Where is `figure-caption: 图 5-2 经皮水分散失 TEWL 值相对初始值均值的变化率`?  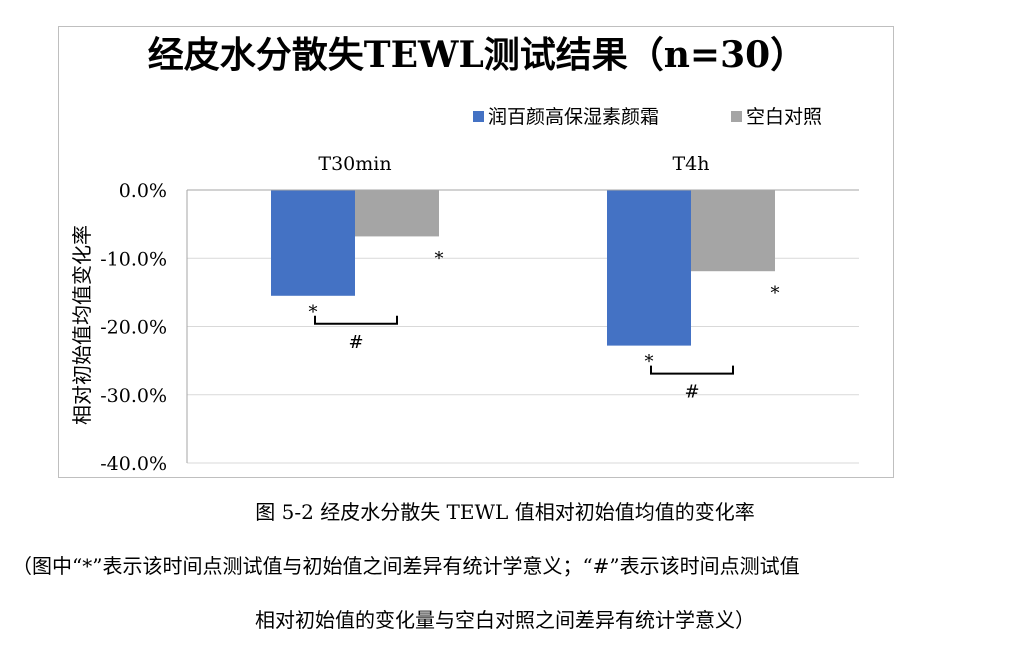
figure-caption: 图 5-2 经皮水分散失 TEWL 值相对初始值均值的变化率 is located at coordinates (505, 512).